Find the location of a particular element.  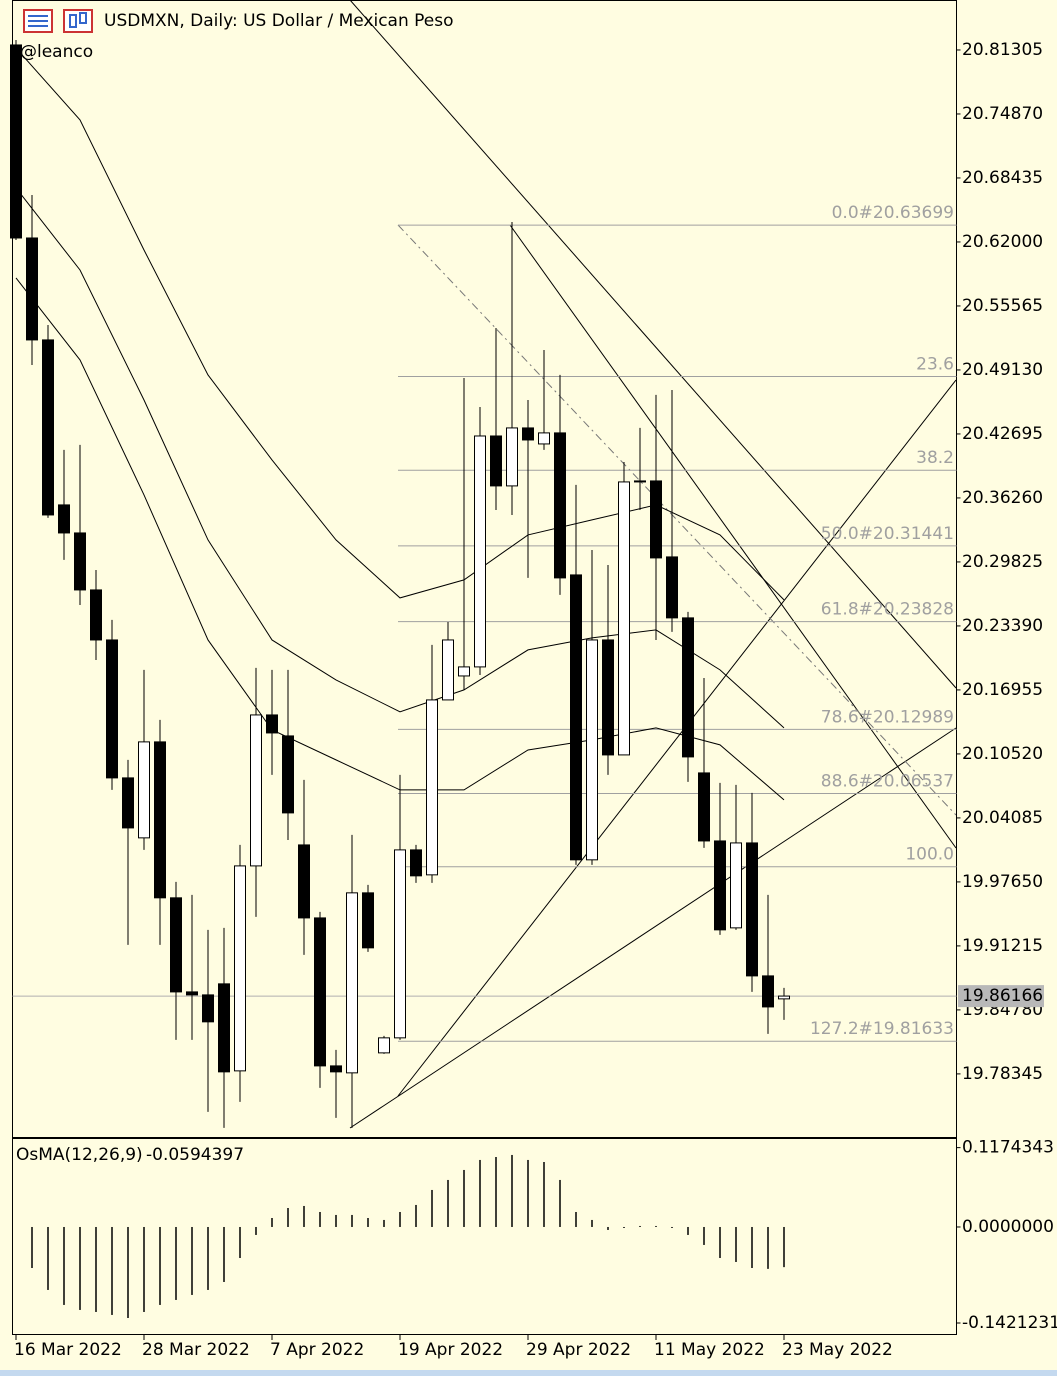

x-tick-label: 29 Apr 2022 is located at coordinates (578, 1350).